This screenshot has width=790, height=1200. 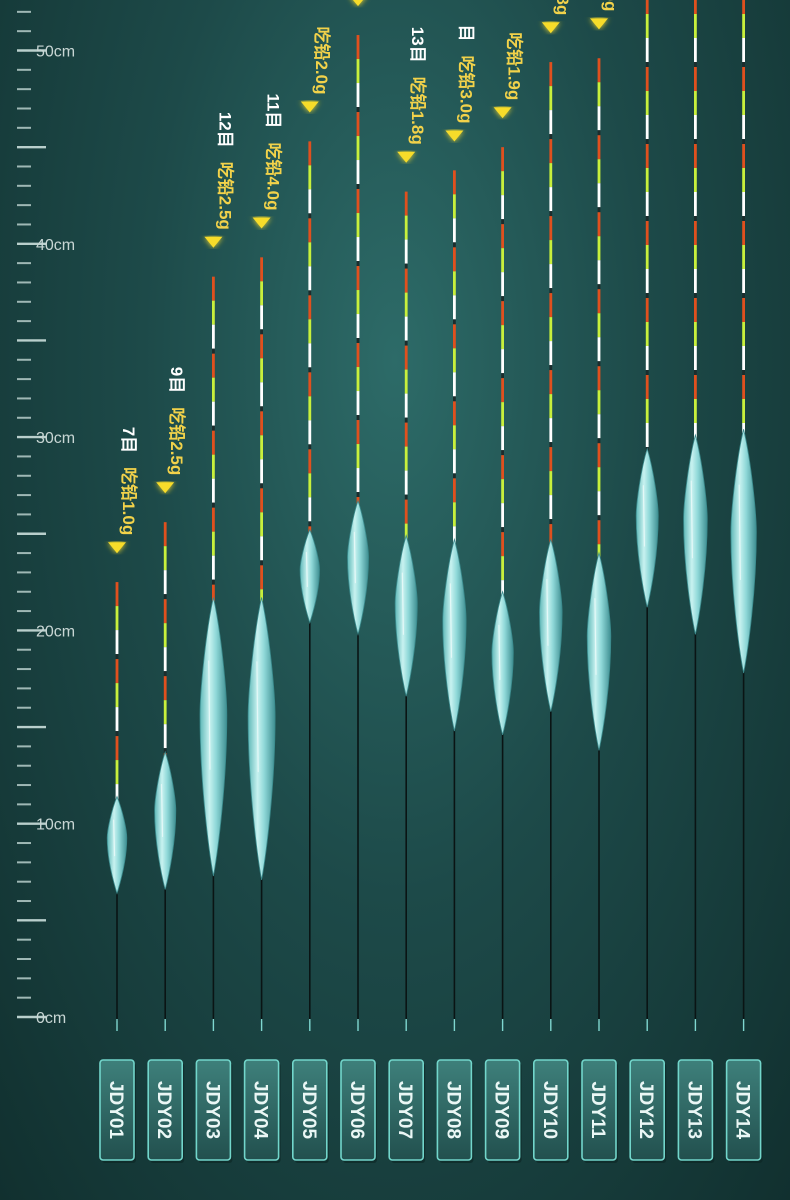 I want to click on float-spec-text: 吃铅2.0g, so click(x=322, y=60).